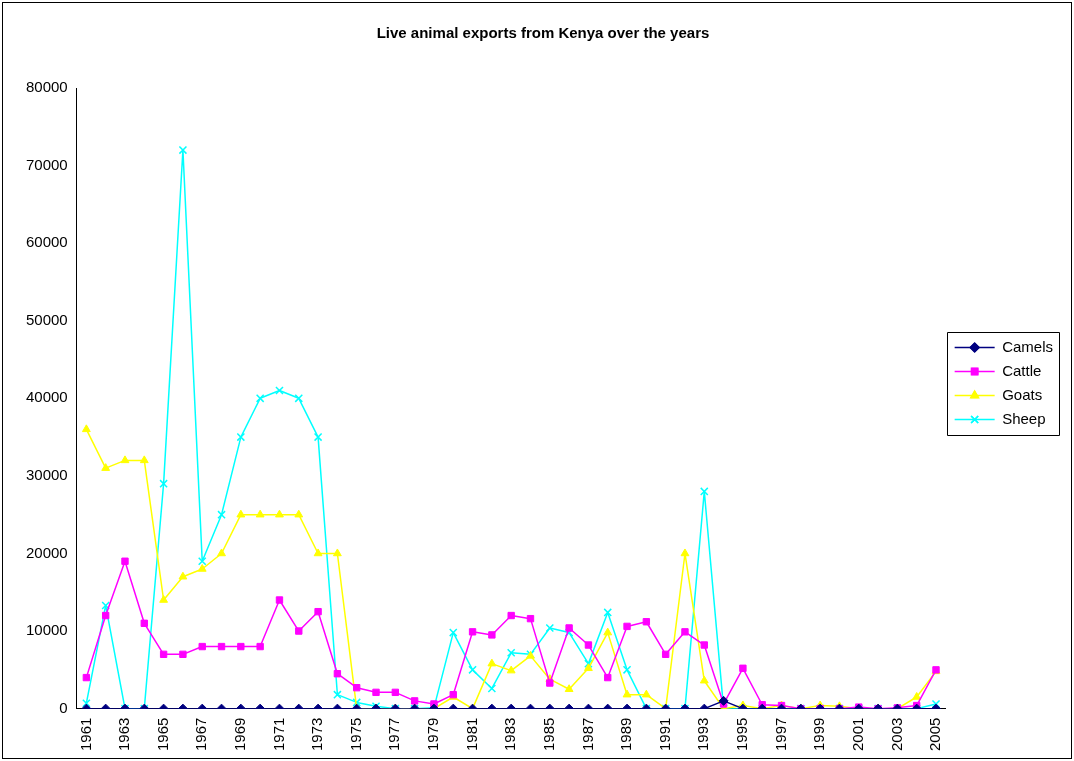 The image size is (1074, 761). What do you see at coordinates (510, 734) in the screenshot?
I see `x-tick-label: 1983` at bounding box center [510, 734].